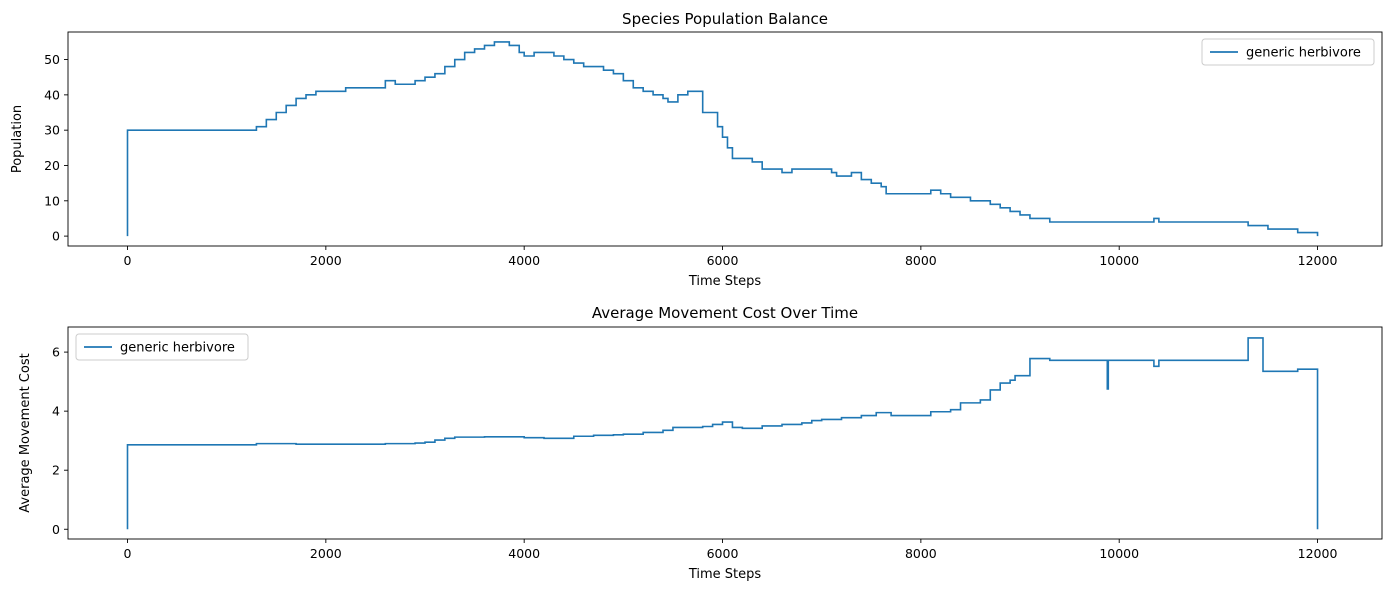 The height and width of the screenshot is (590, 1389). I want to click on y-tick-label: 4, so click(56, 411).